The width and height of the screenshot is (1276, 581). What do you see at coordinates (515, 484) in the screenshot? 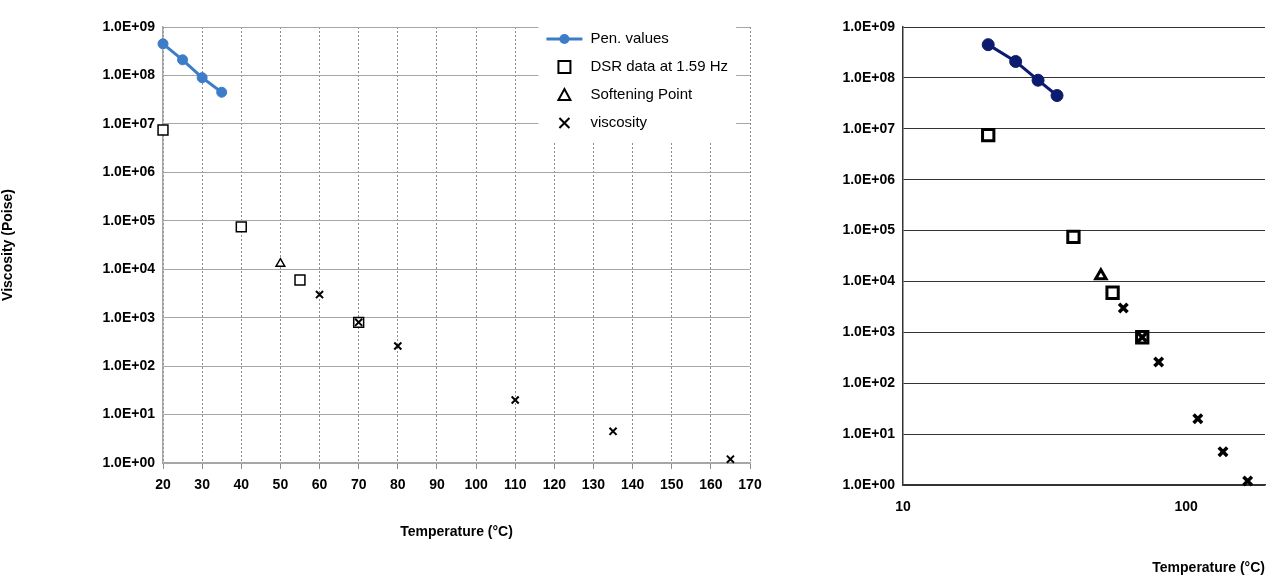
I see `x-tick-label: 110` at bounding box center [515, 484].